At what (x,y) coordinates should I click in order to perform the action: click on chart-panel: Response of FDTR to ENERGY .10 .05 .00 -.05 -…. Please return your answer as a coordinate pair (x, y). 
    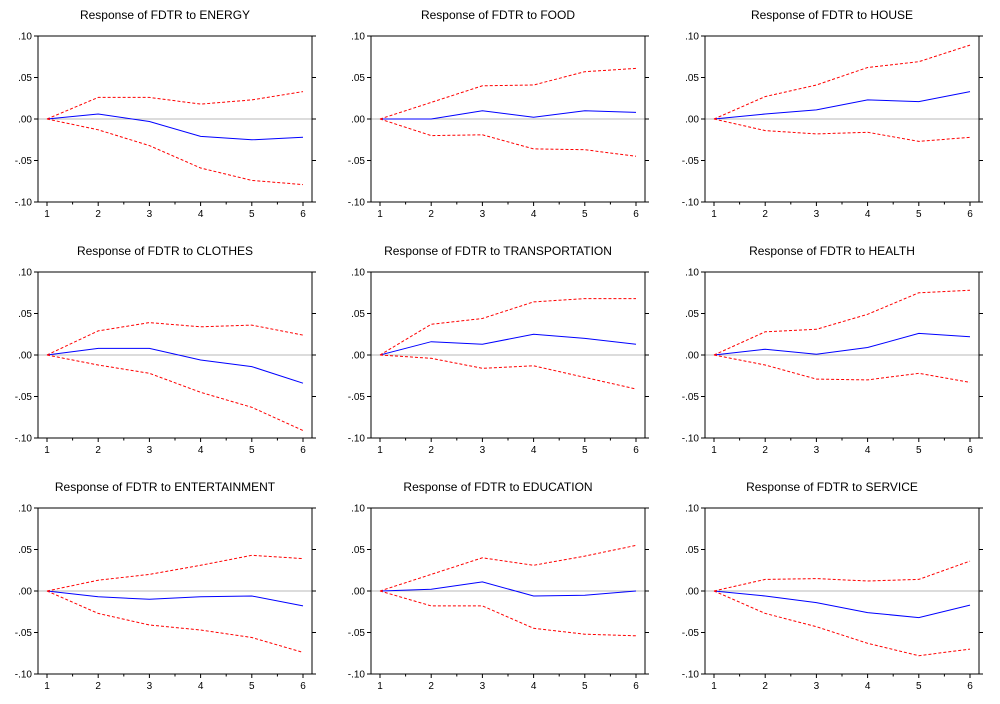
    Looking at the image, I should click on (165, 116).